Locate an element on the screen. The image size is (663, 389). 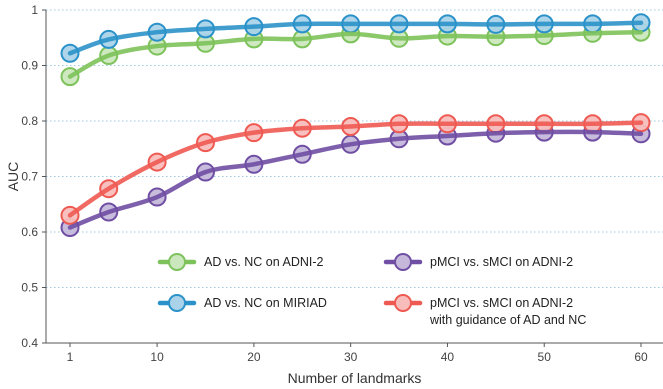
legend-label-1: AD vs. NC on ADNI-2 is located at coordinates (264, 262).